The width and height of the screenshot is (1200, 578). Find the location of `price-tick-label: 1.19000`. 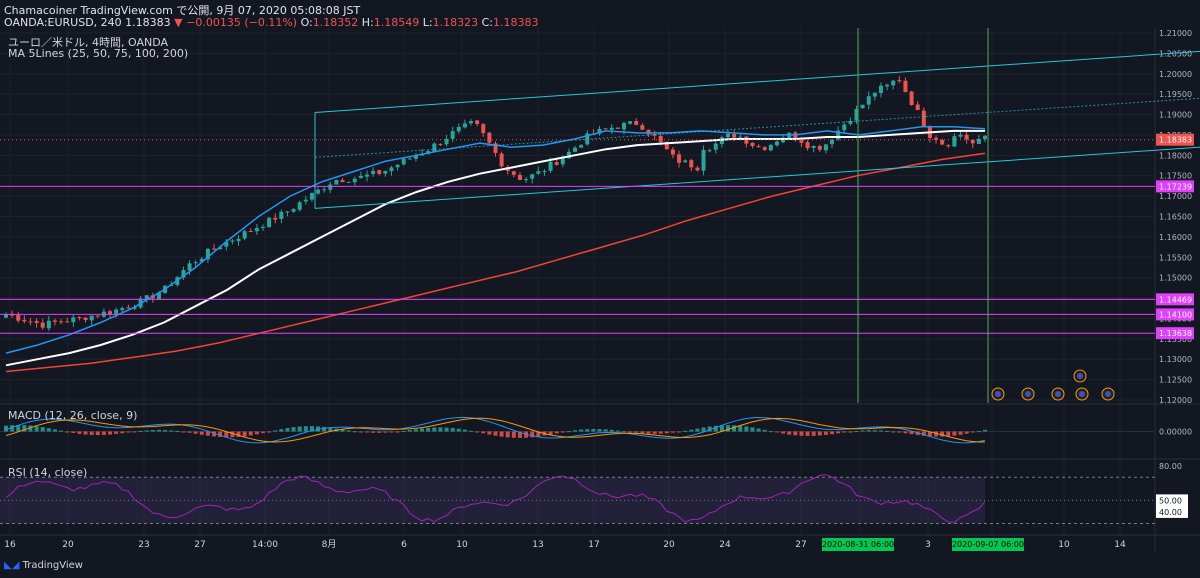

price-tick-label: 1.19000 is located at coordinates (1175, 115).